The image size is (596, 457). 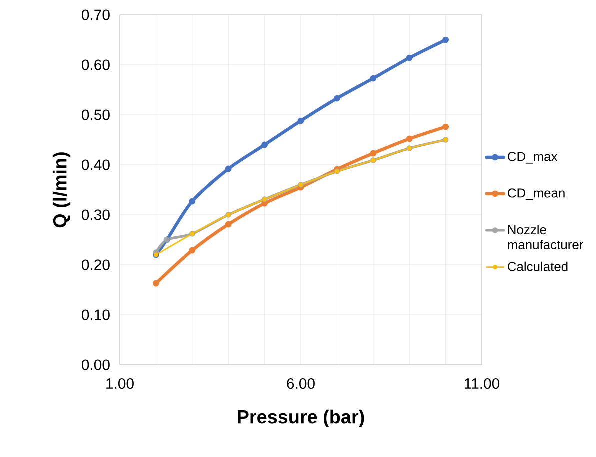 I want to click on y-tick-label: 0.60, so click(x=96, y=65).